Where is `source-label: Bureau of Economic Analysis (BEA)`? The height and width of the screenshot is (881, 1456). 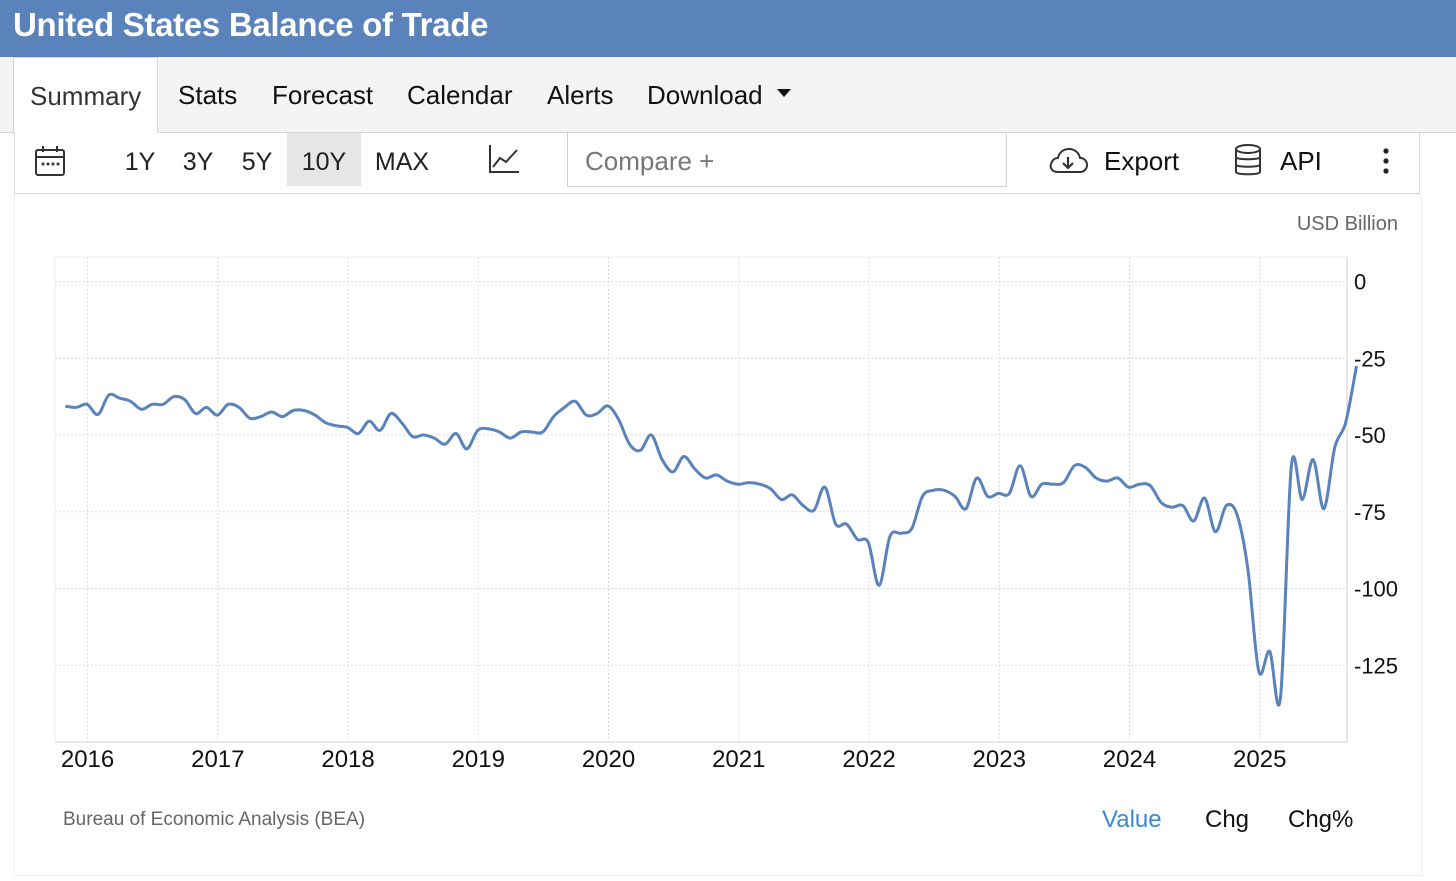
source-label: Bureau of Economic Analysis (BEA) is located at coordinates (214, 819).